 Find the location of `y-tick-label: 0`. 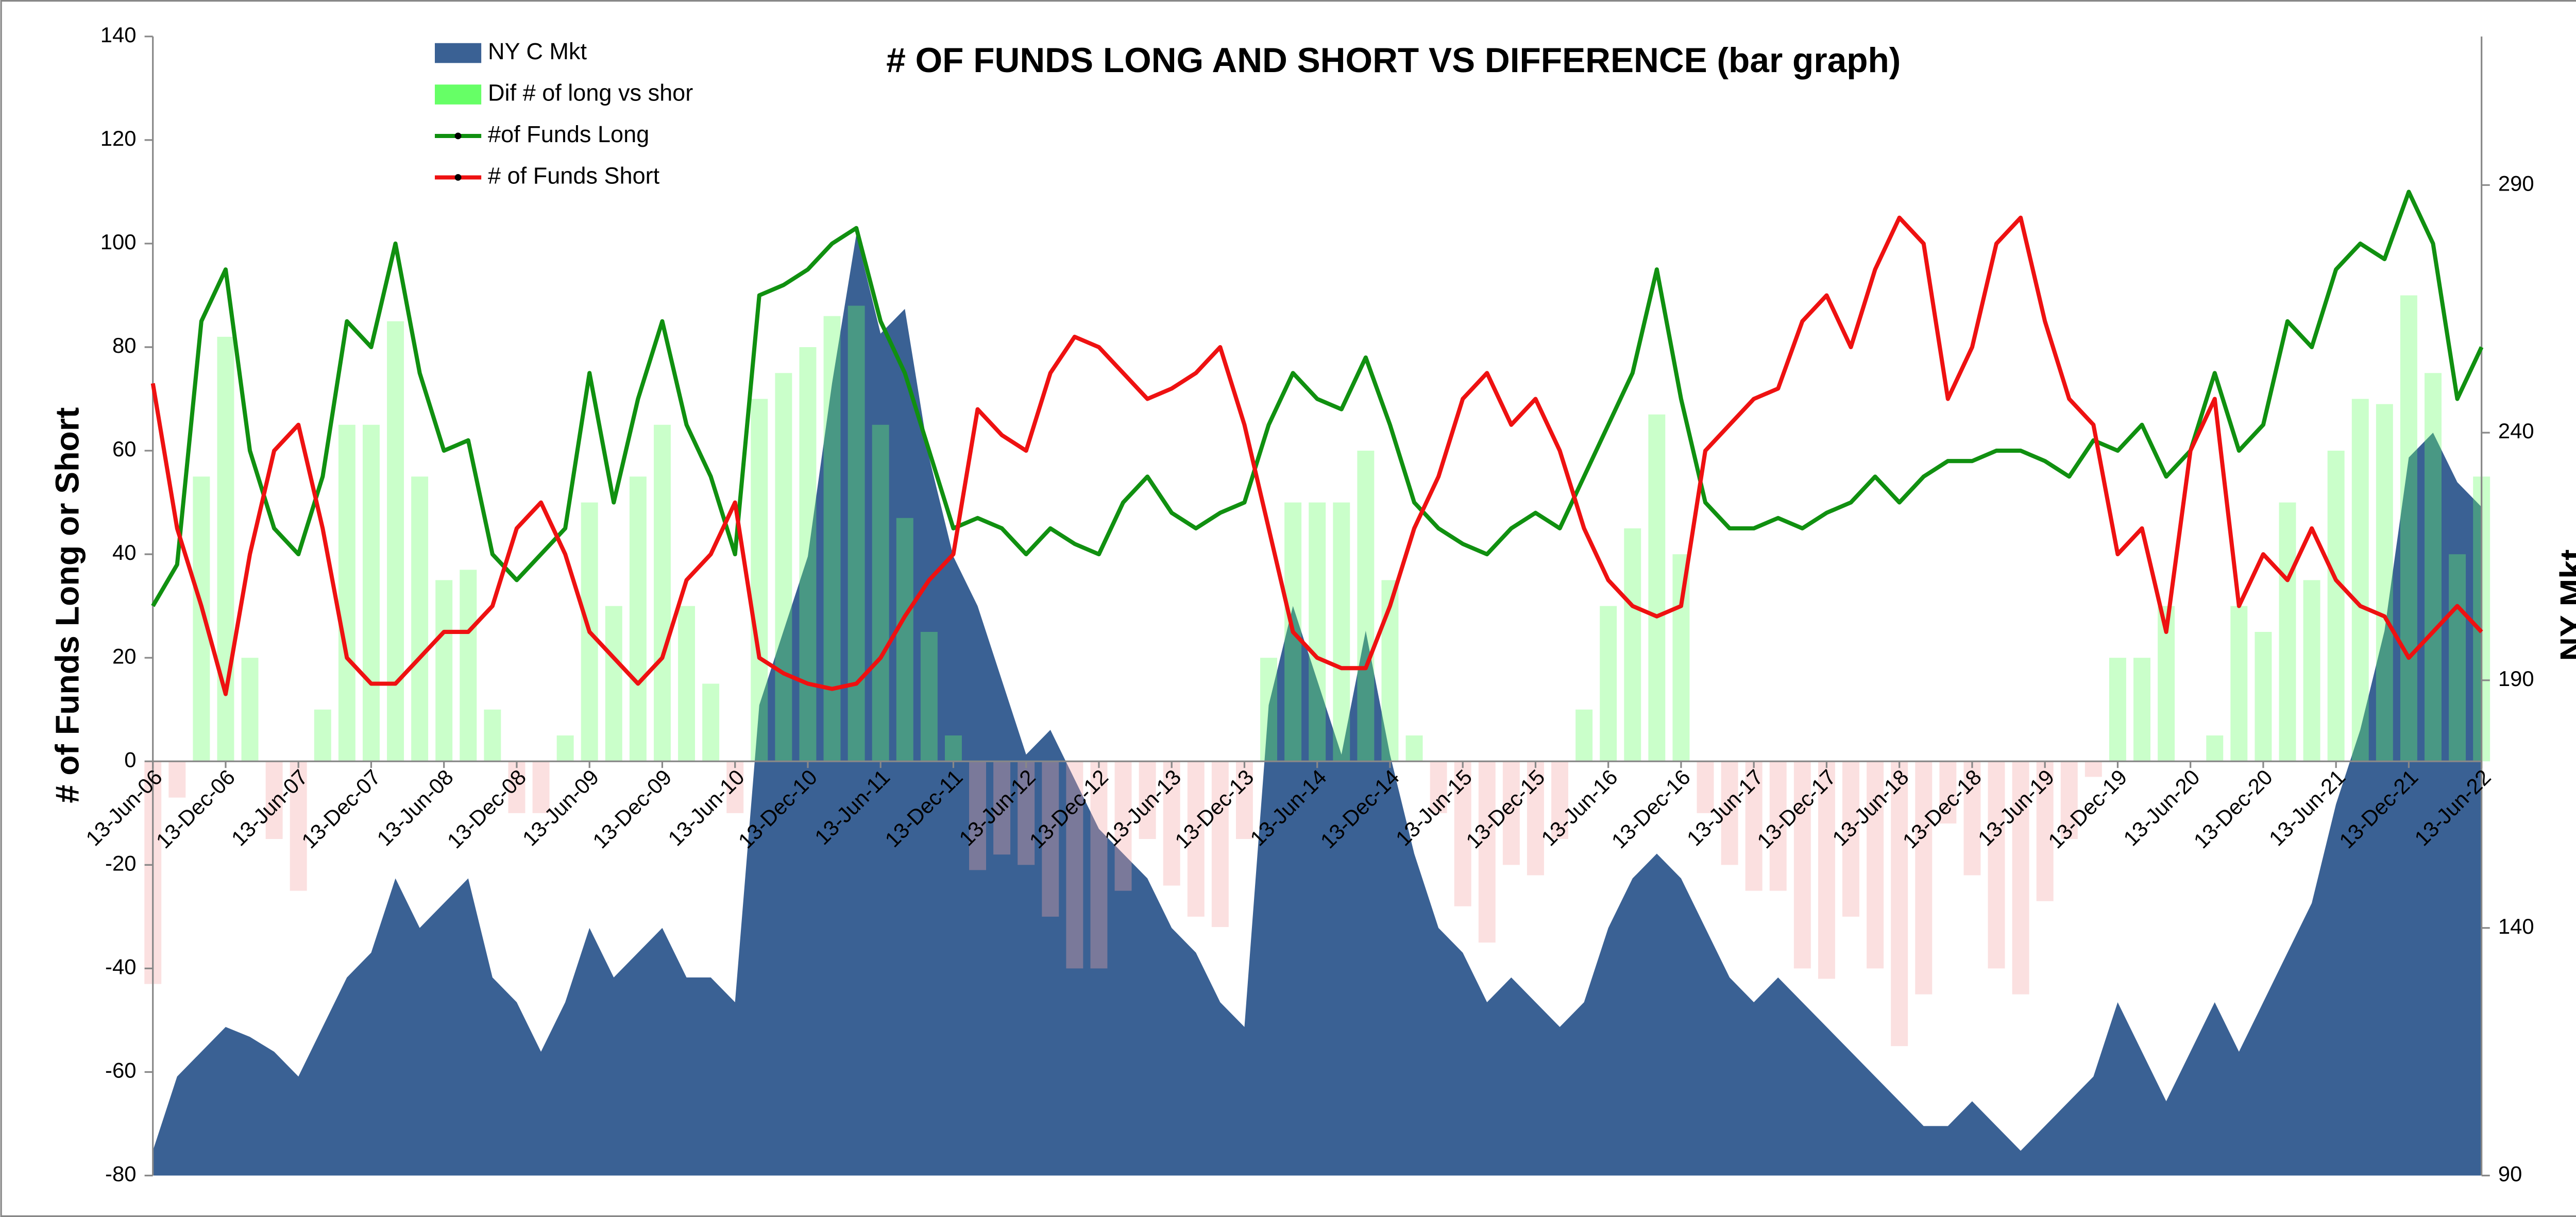

y-tick-label: 0 is located at coordinates (130, 759).